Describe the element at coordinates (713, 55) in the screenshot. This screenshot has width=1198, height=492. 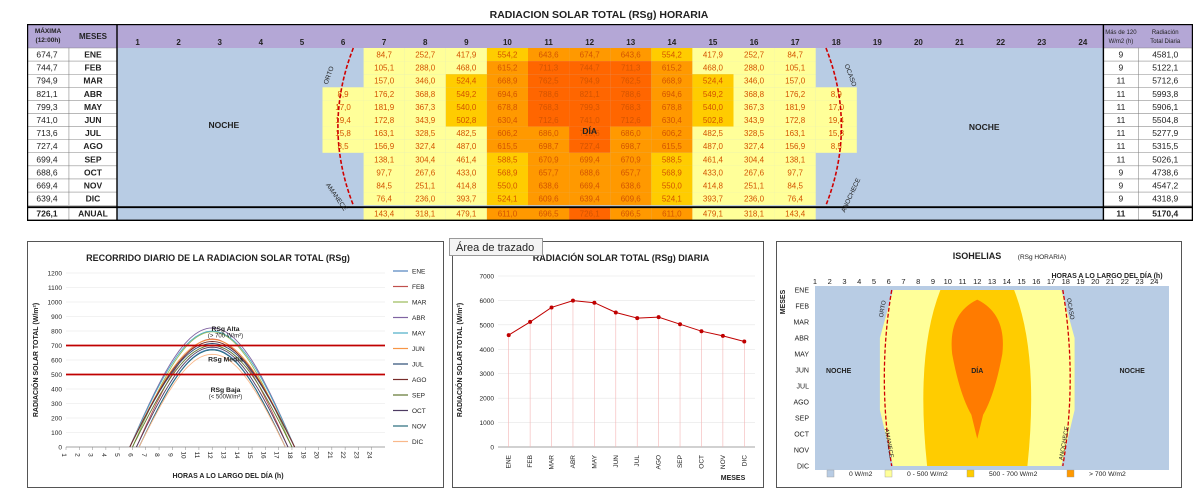
I see `radiation-value: 417,9` at that location.